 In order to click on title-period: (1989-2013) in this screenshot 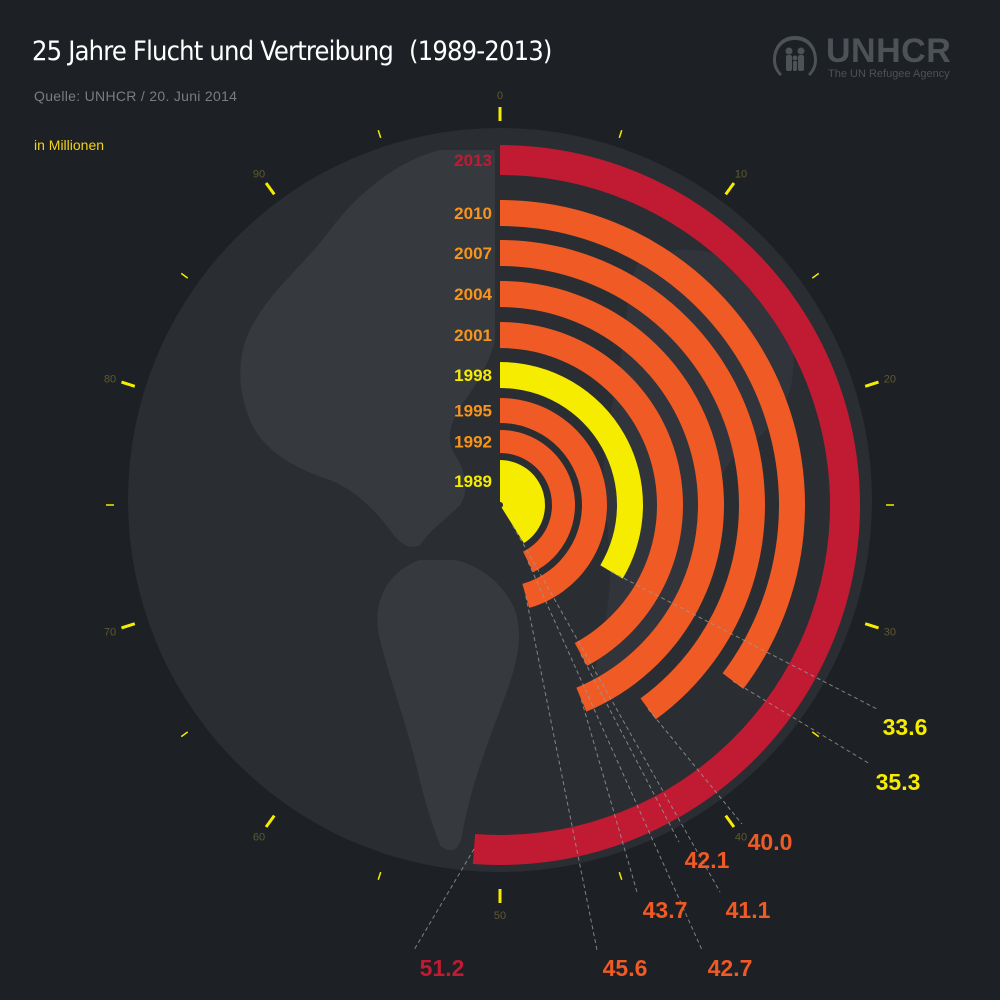, I will do `click(480, 51)`.